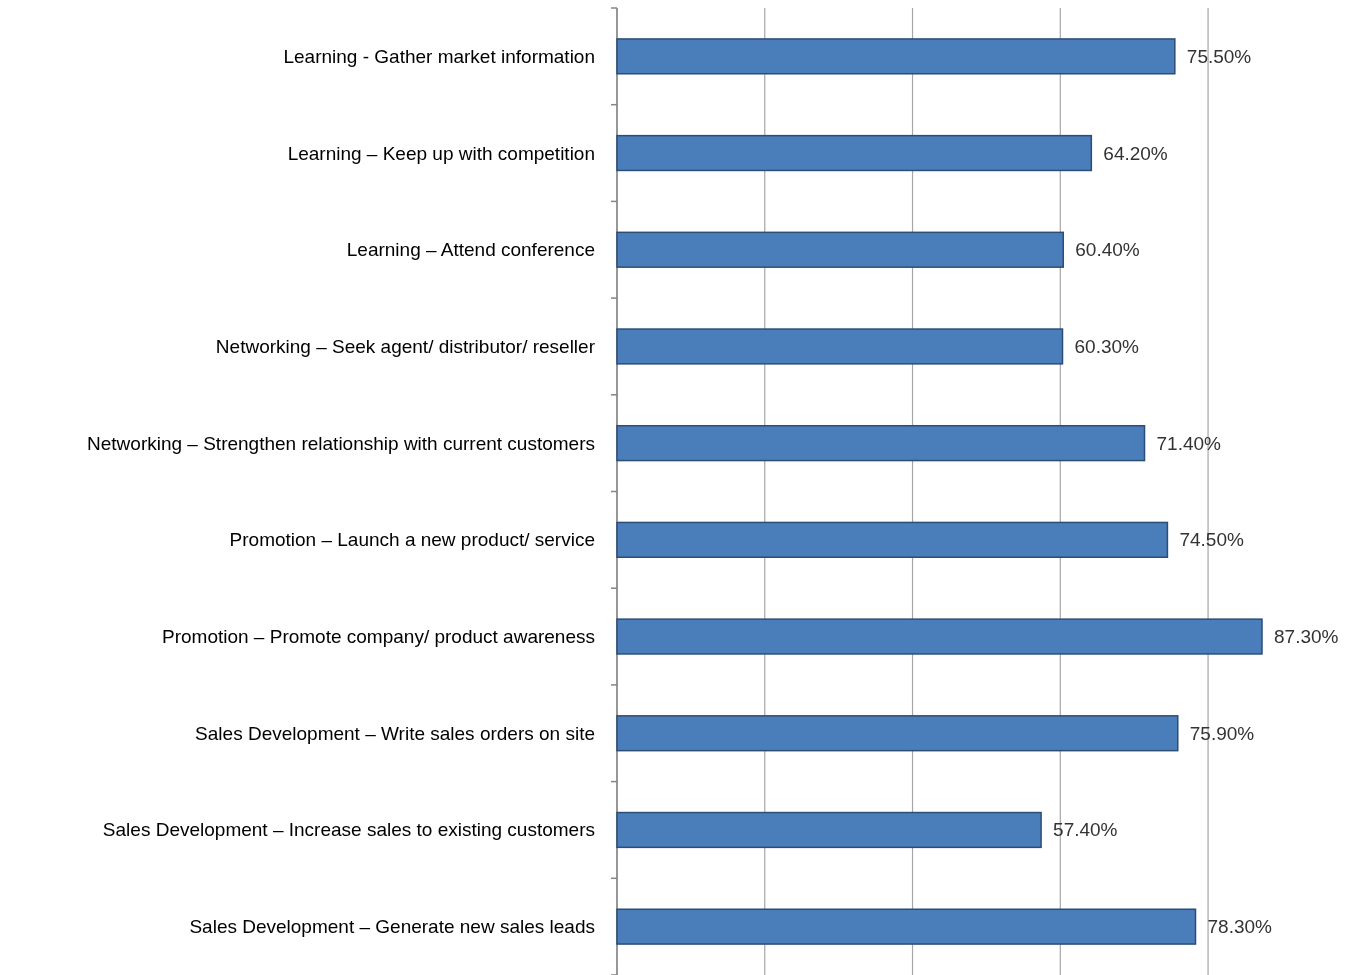 The height and width of the screenshot is (975, 1361). Describe the element at coordinates (1107, 346) in the screenshot. I see `data-label: 60.30%` at that location.